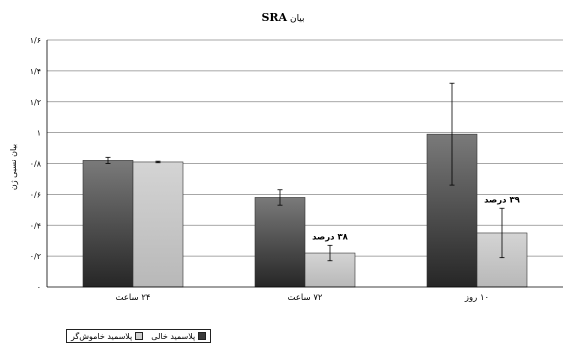  Describe the element at coordinates (35, 102) in the screenshot. I see `y-tick-label: ۱/۲` at that location.